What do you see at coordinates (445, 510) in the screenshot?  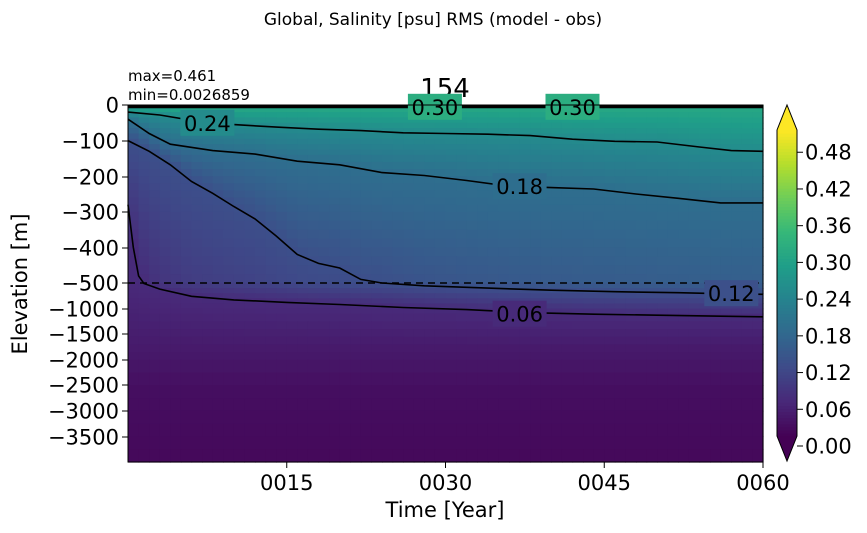 I see `x-axis-label: Time [Year]` at bounding box center [445, 510].